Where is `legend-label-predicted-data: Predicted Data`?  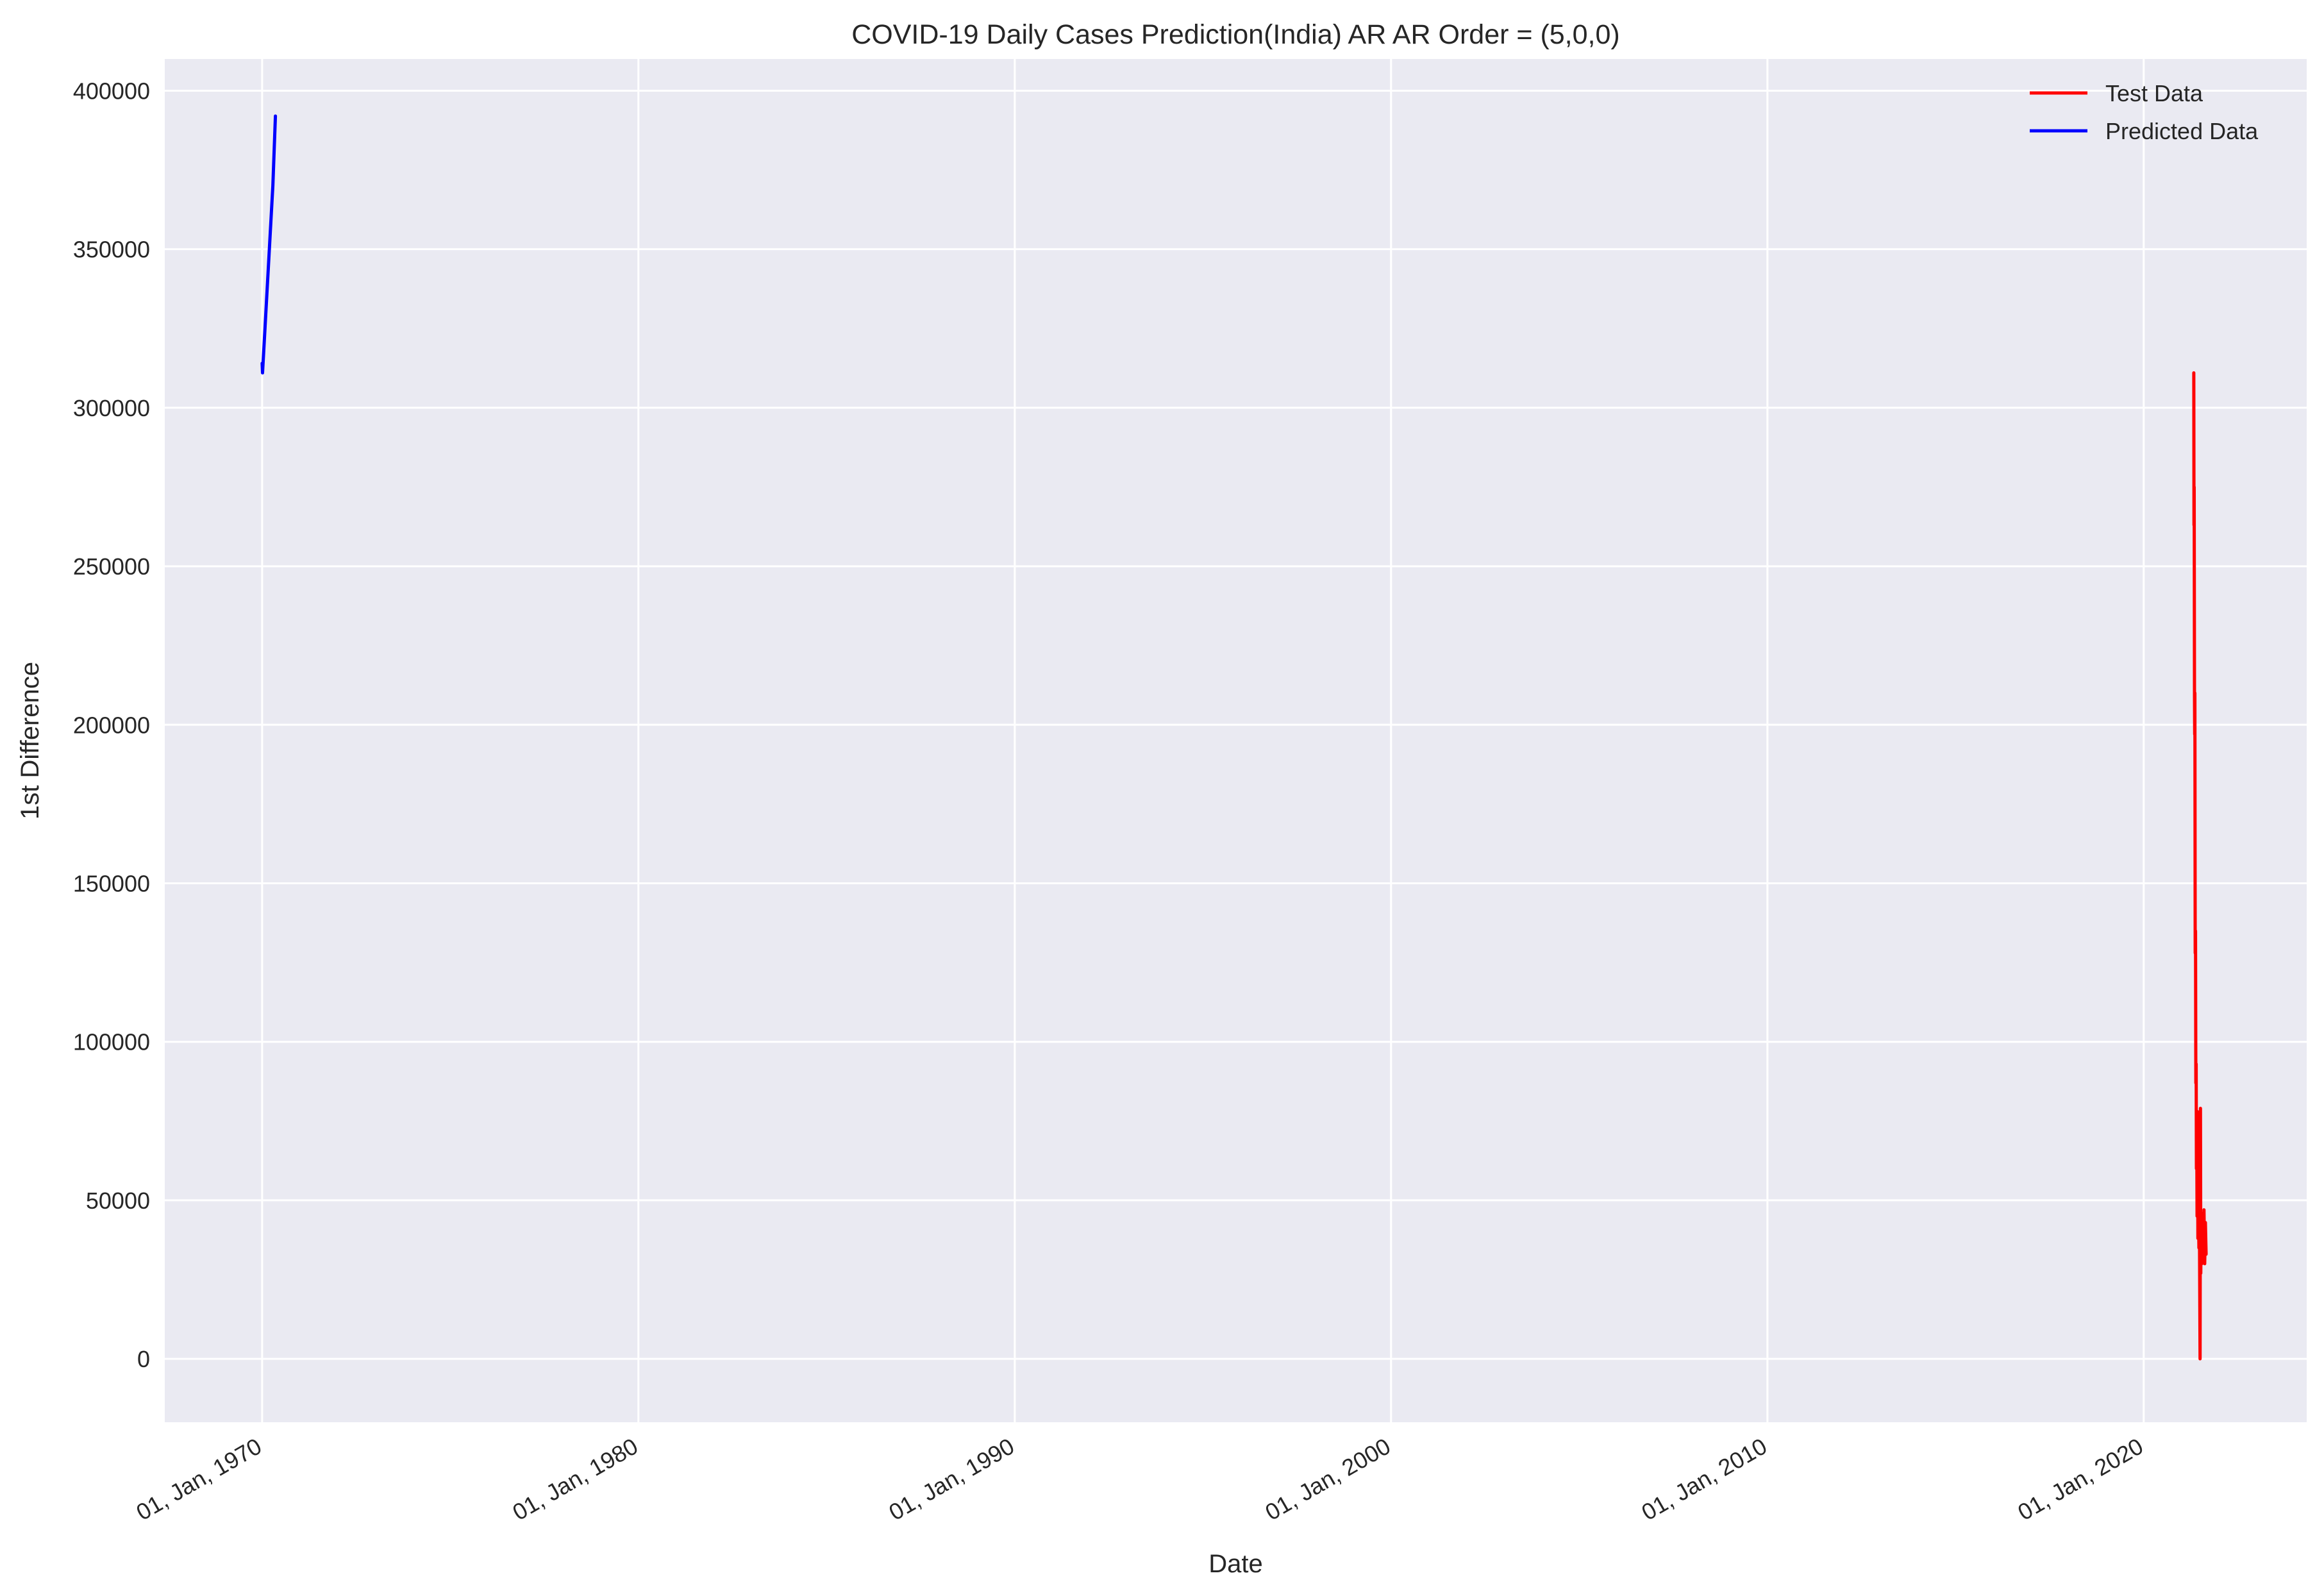 legend-label-predicted-data: Predicted Data is located at coordinates (2182, 131).